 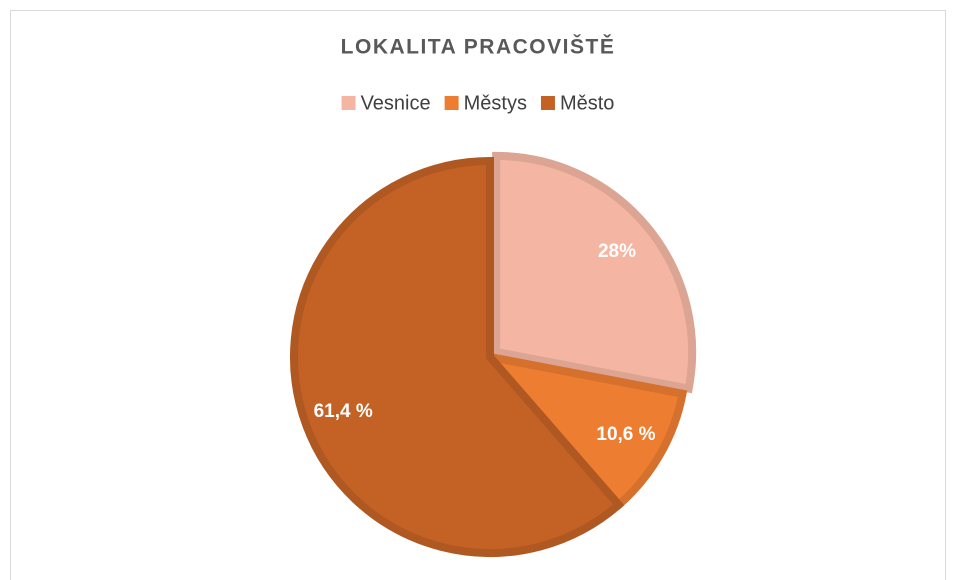 I want to click on data-label: 10,6 %, so click(x=625, y=434).